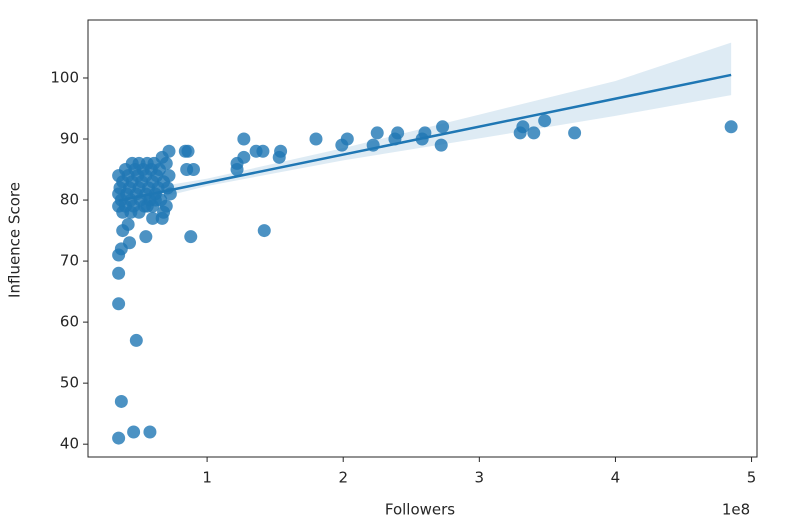 Image resolution: width=803 pixels, height=530 pixels. What do you see at coordinates (343, 478) in the screenshot?
I see `x-tick-label: 2` at bounding box center [343, 478].